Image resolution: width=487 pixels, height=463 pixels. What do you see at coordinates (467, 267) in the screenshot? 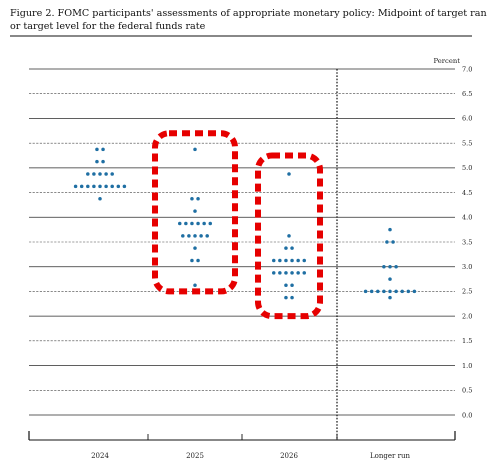
I see `y-tick-label: 3.0` at bounding box center [467, 267].